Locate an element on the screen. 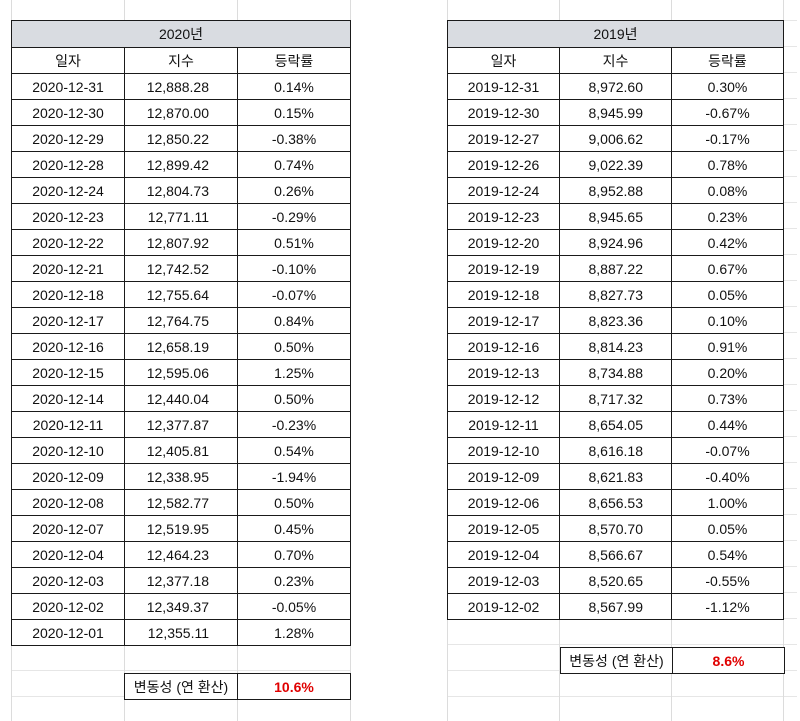  cell-index: 12,888.28 is located at coordinates (181, 86).